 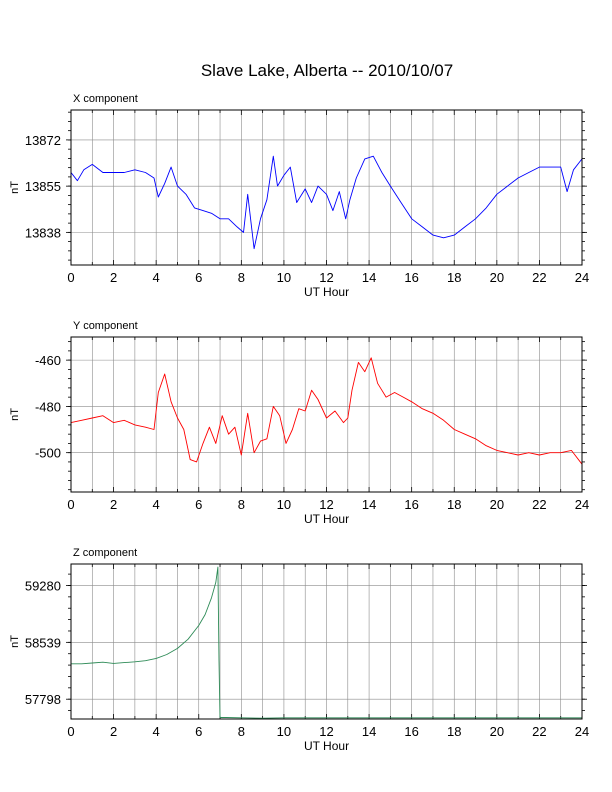 I want to click on x-component-y-tick-label: 13872, so click(x=43, y=140).